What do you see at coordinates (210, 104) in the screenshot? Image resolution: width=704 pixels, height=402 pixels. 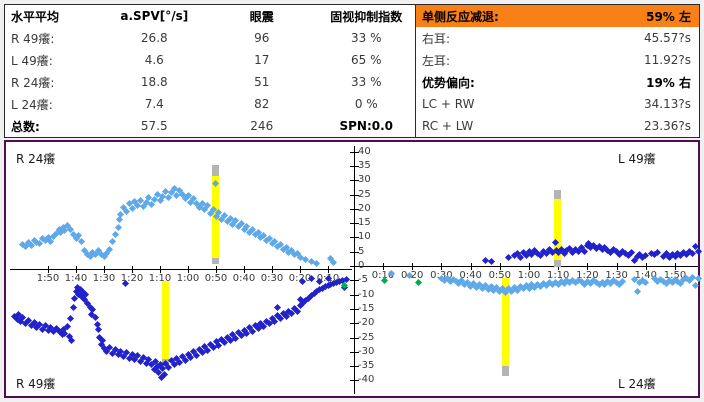 I see `table-row: L 24癢: 7.4 82 0 %` at bounding box center [210, 104].